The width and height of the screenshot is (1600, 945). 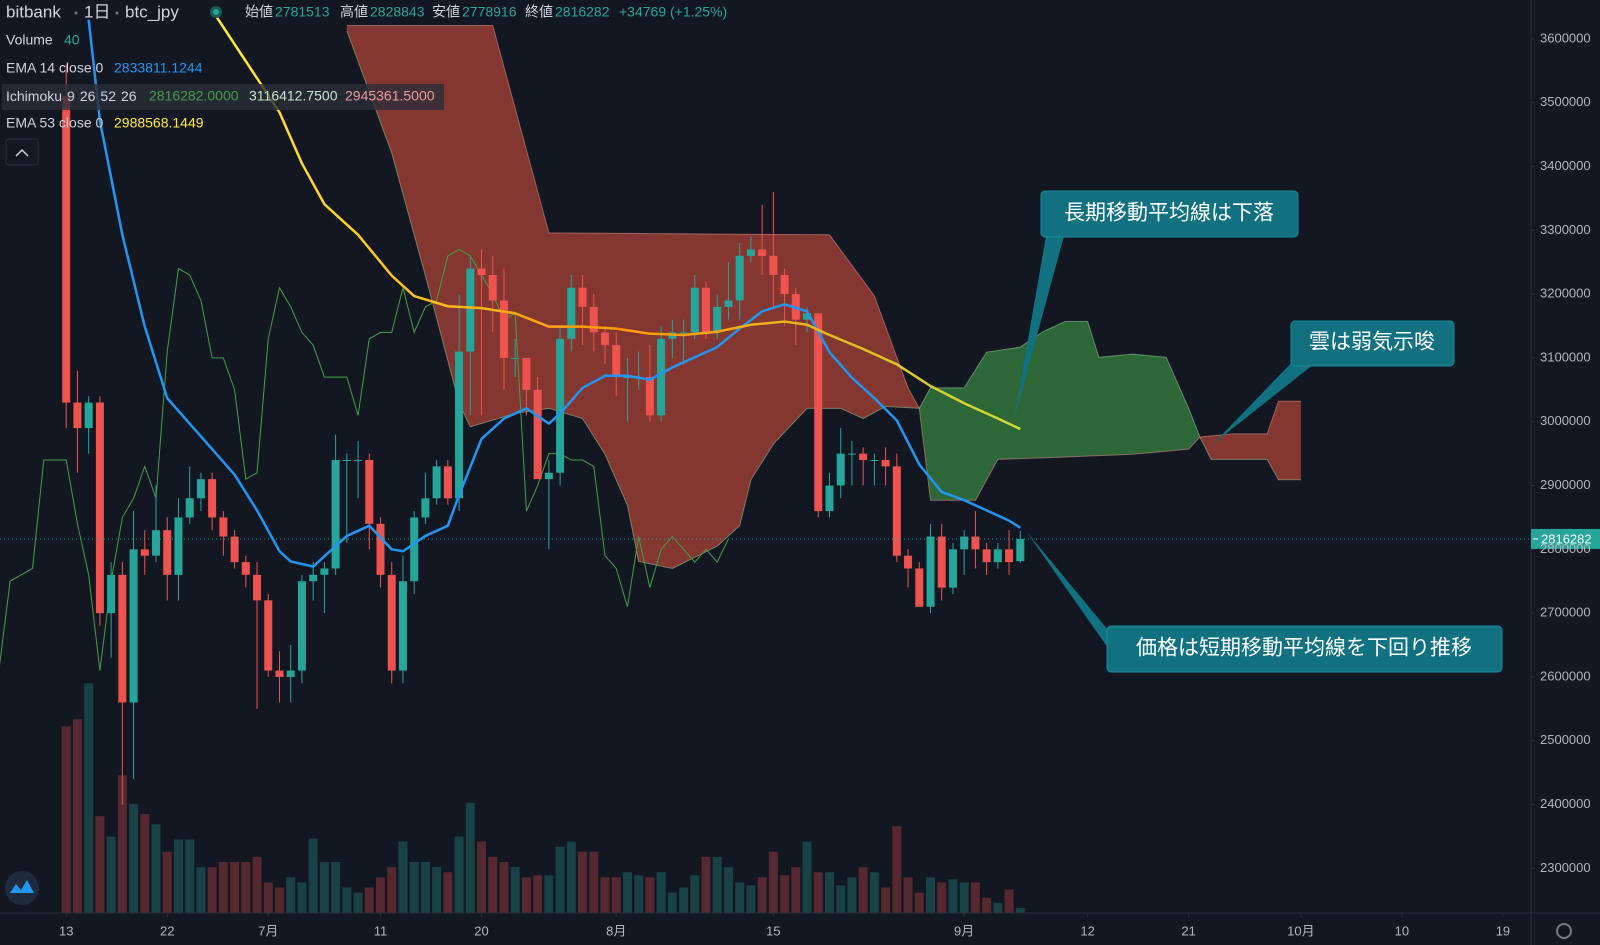 What do you see at coordinates (582, 12) in the screenshot?
I see `ohlc-value: 2816282` at bounding box center [582, 12].